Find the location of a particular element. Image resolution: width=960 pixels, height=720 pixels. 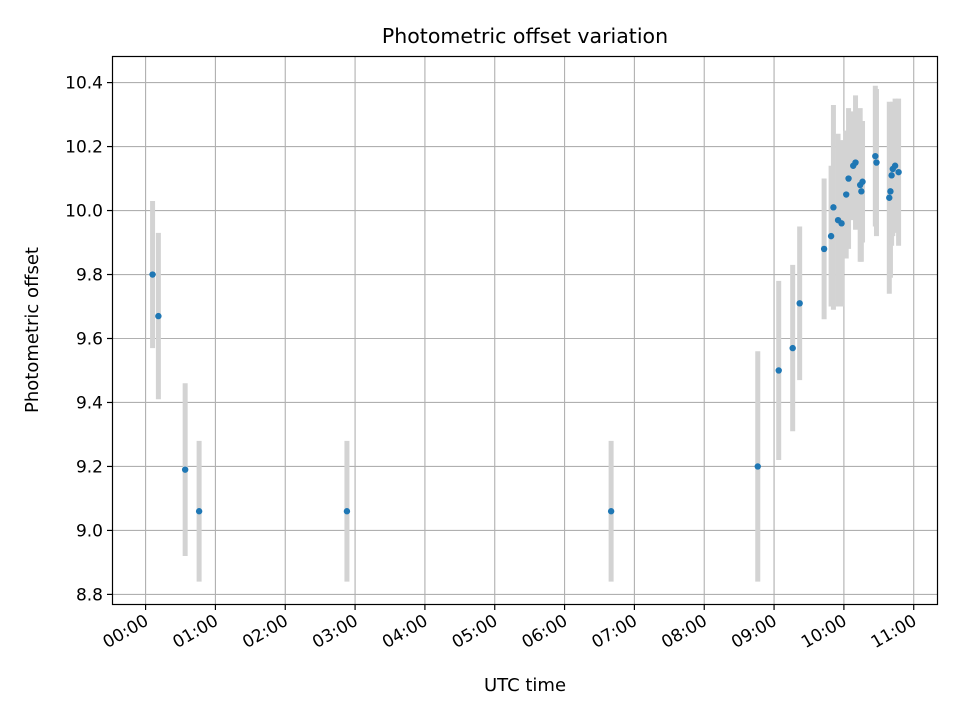

y-tick-label: 9.8 is located at coordinates (89, 276).